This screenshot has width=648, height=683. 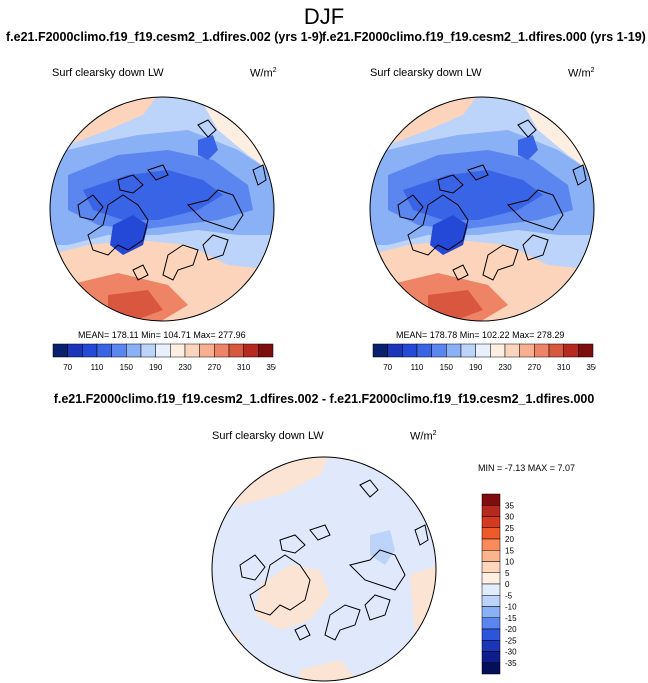 I want to click on left-polar-map, so click(x=162, y=209).